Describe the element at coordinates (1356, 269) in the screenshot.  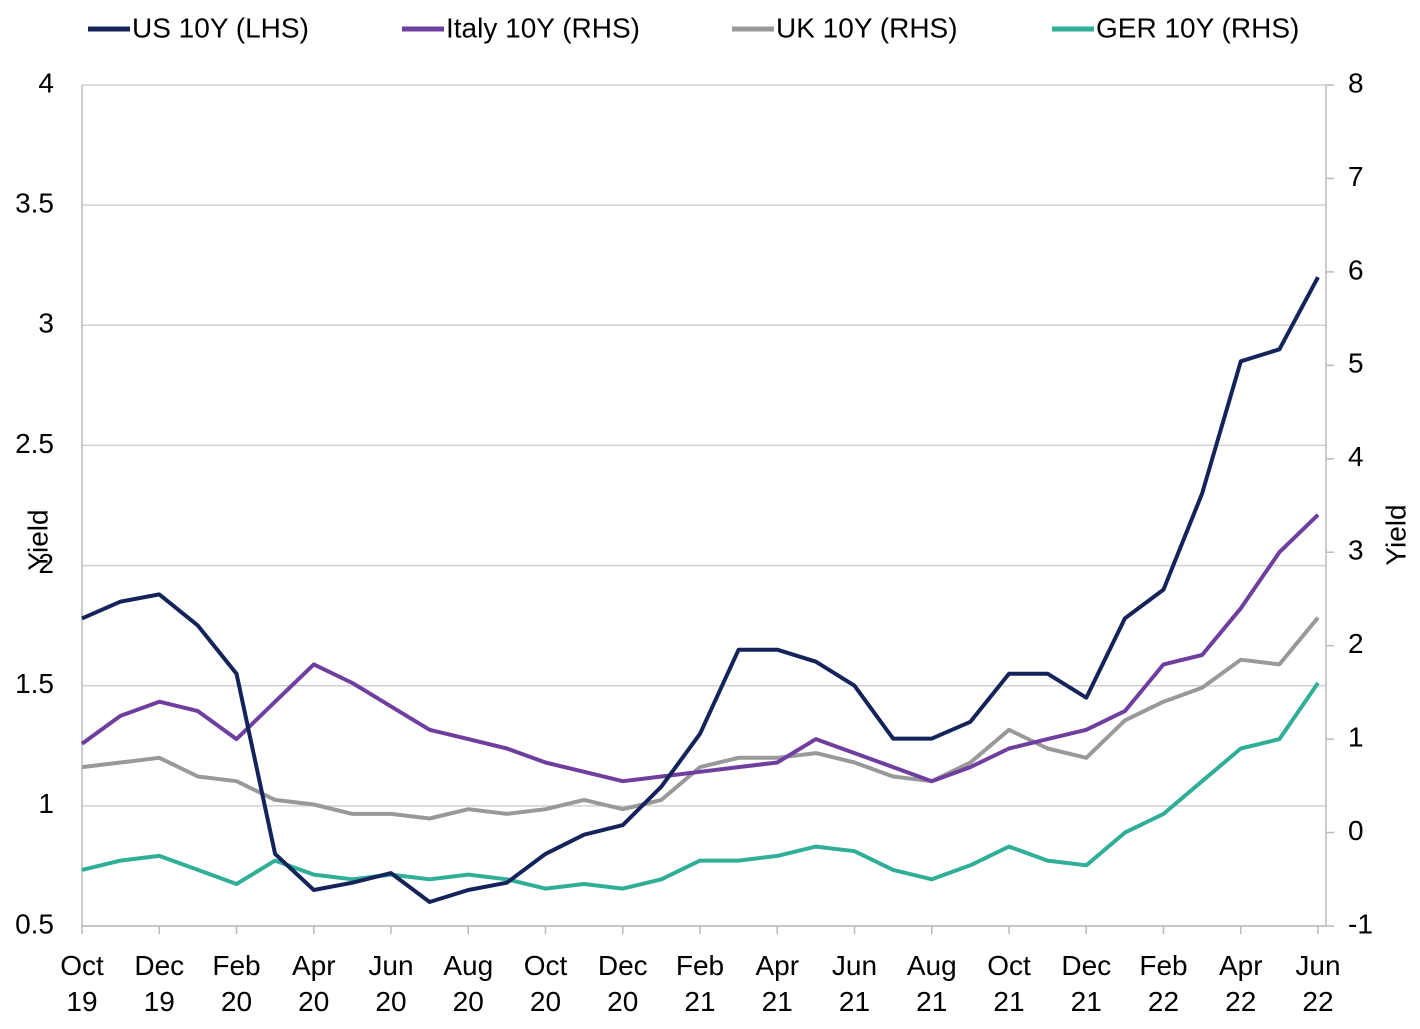
I see `y2-tick-label: 6` at that location.